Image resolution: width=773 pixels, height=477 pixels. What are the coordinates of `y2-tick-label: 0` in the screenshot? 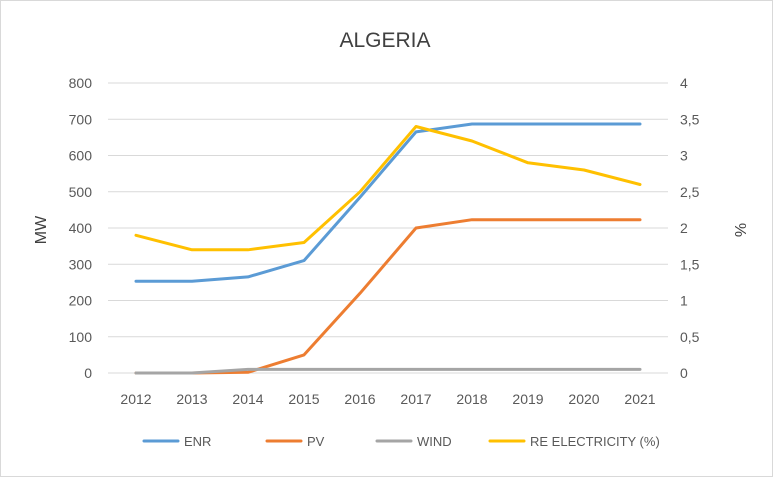 It's located at (684, 373).